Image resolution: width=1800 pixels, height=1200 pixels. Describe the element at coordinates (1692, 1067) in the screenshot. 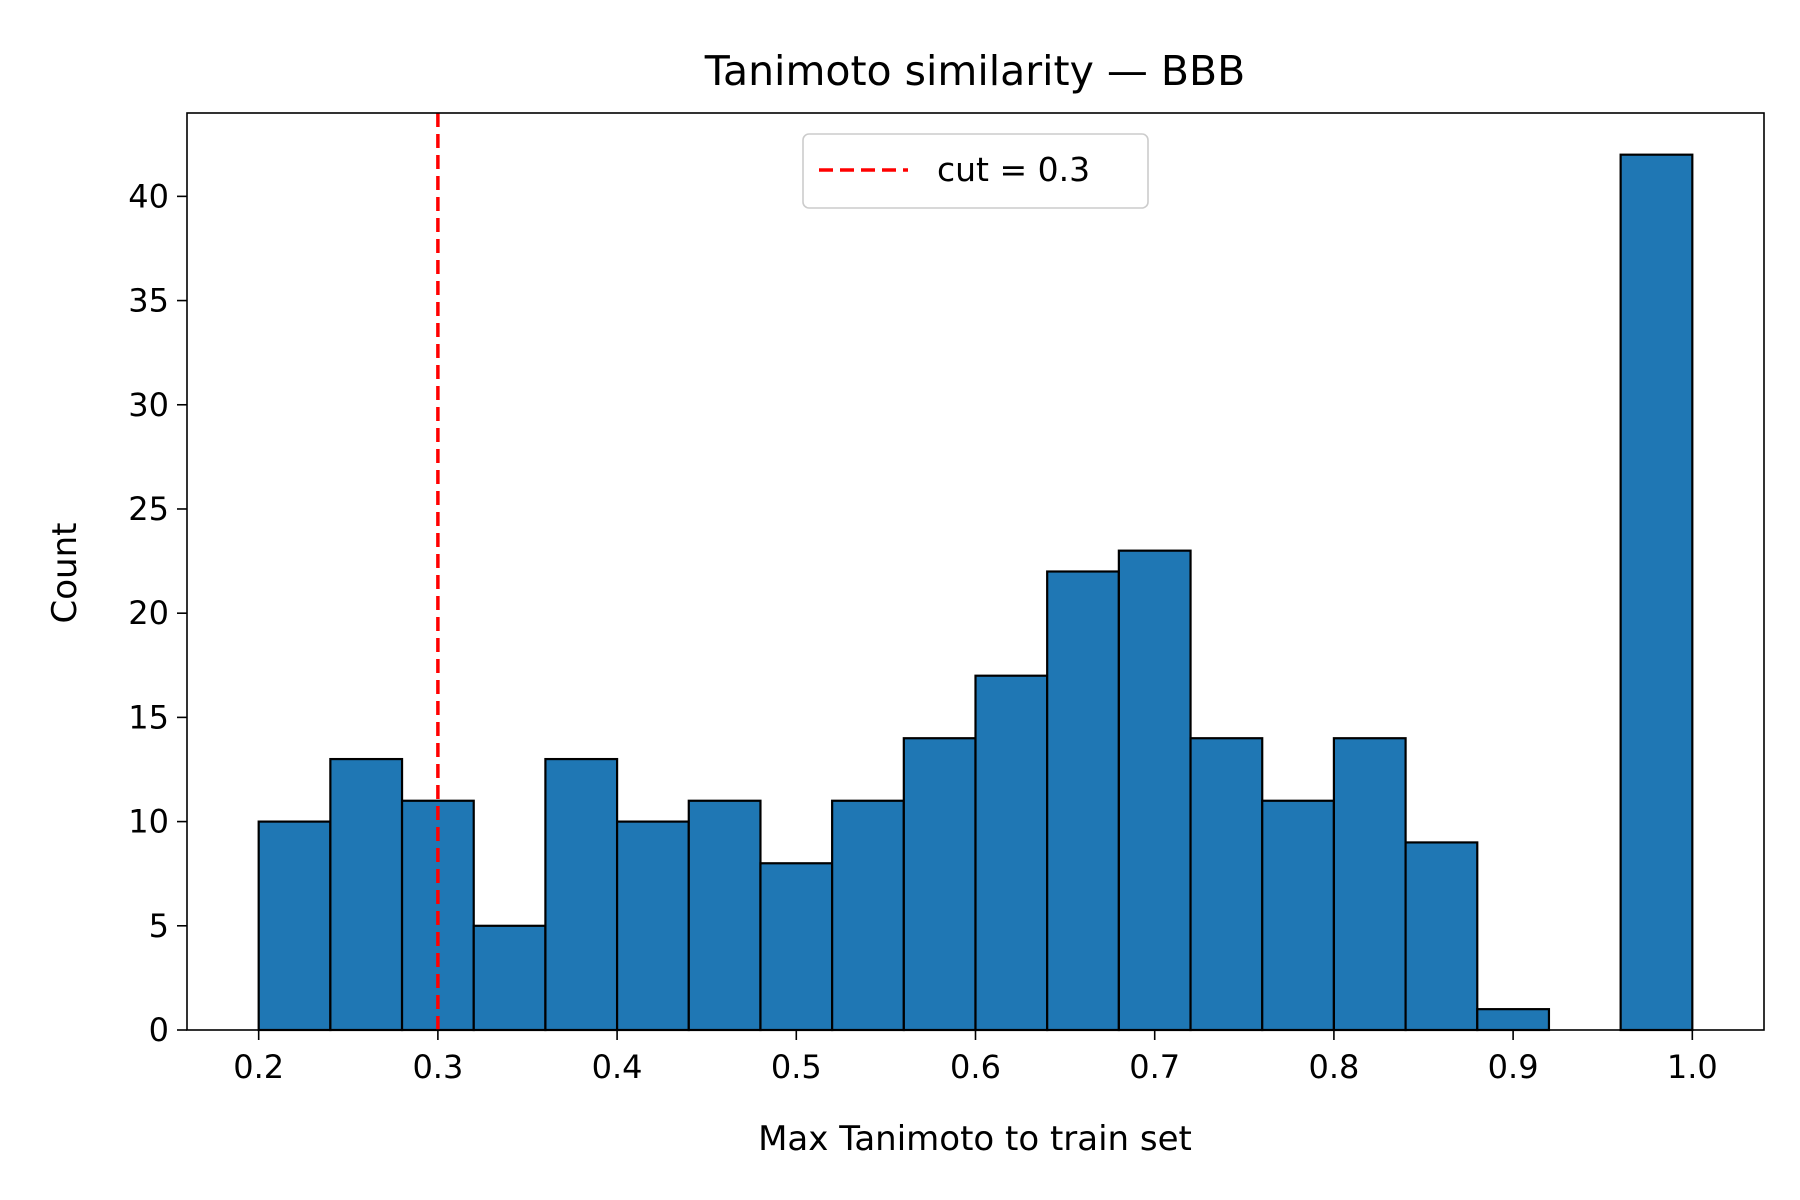

I see `x-tick-label: 1.0` at that location.